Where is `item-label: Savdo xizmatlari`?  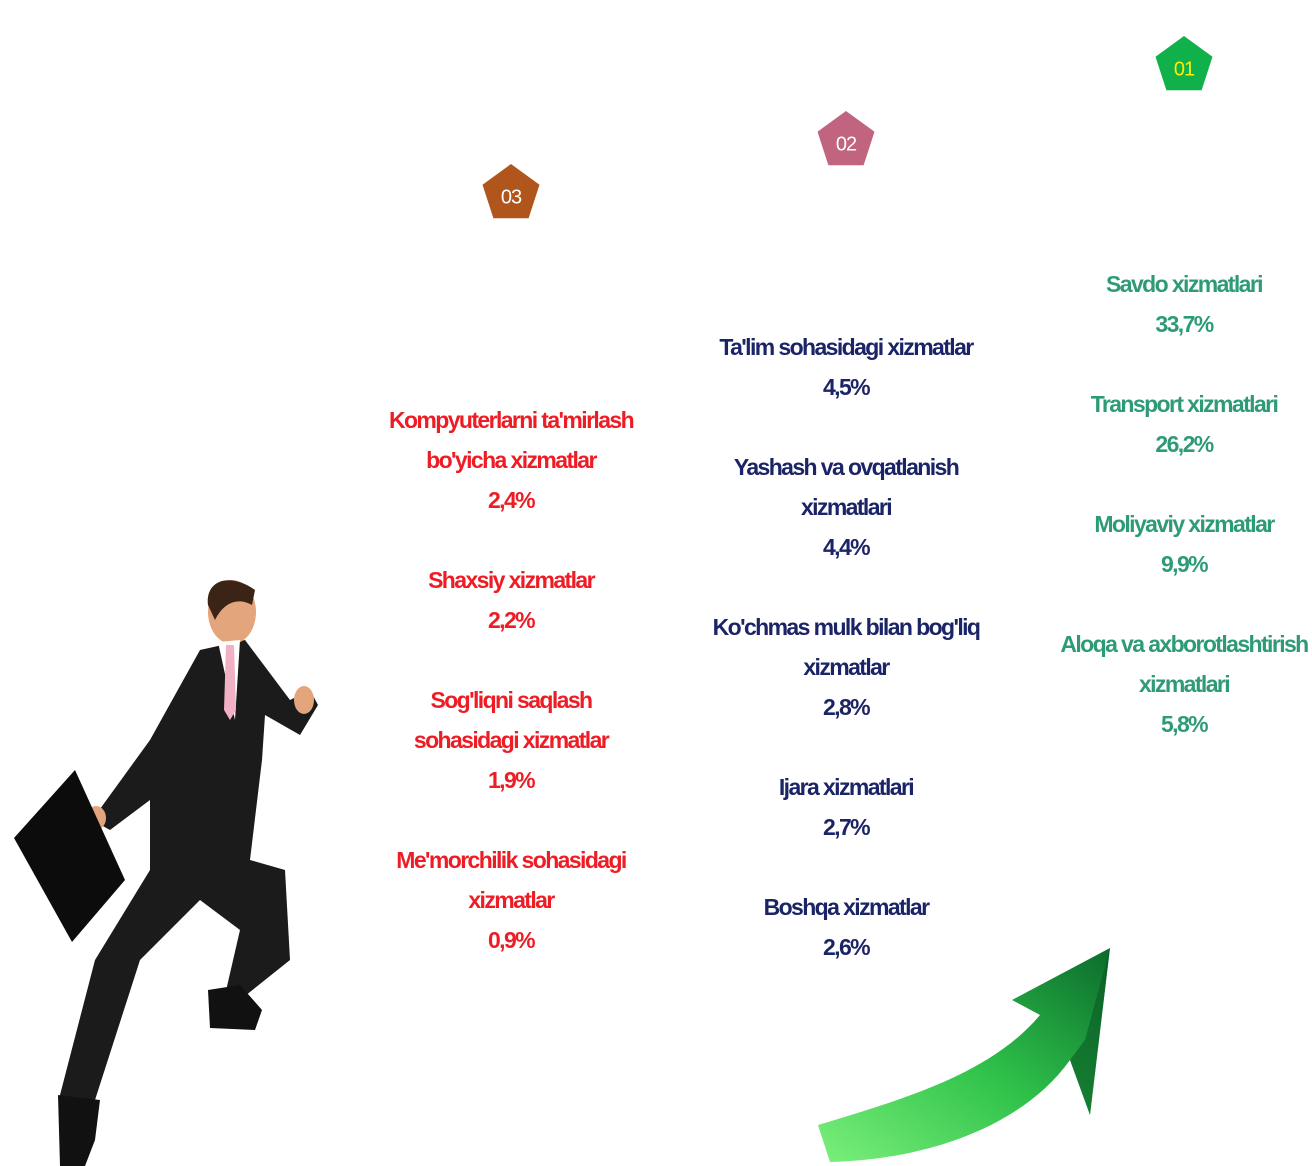
item-label: Savdo xizmatlari is located at coordinates (1185, 284).